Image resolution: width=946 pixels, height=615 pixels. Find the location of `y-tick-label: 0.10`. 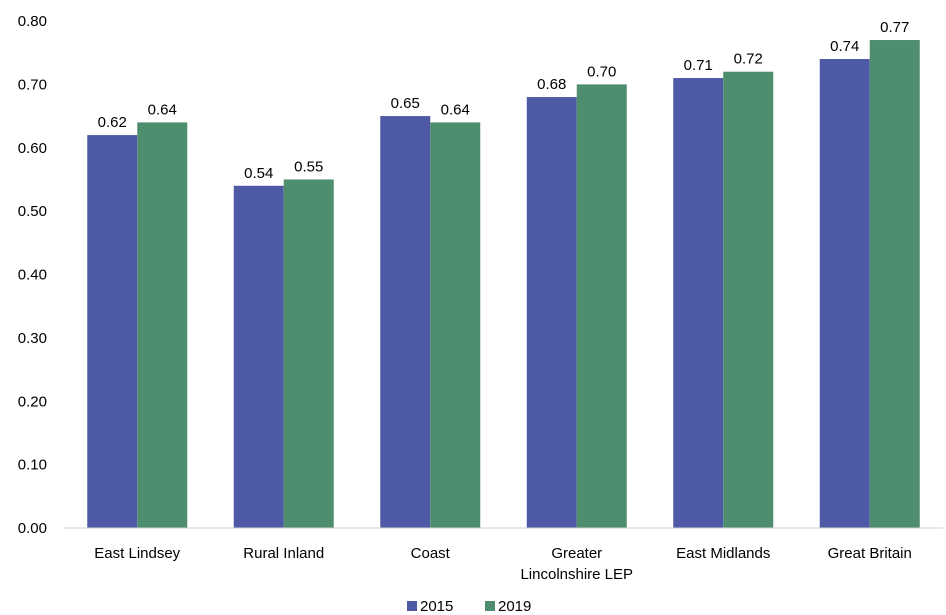

y-tick-label: 0.10 is located at coordinates (32, 465).